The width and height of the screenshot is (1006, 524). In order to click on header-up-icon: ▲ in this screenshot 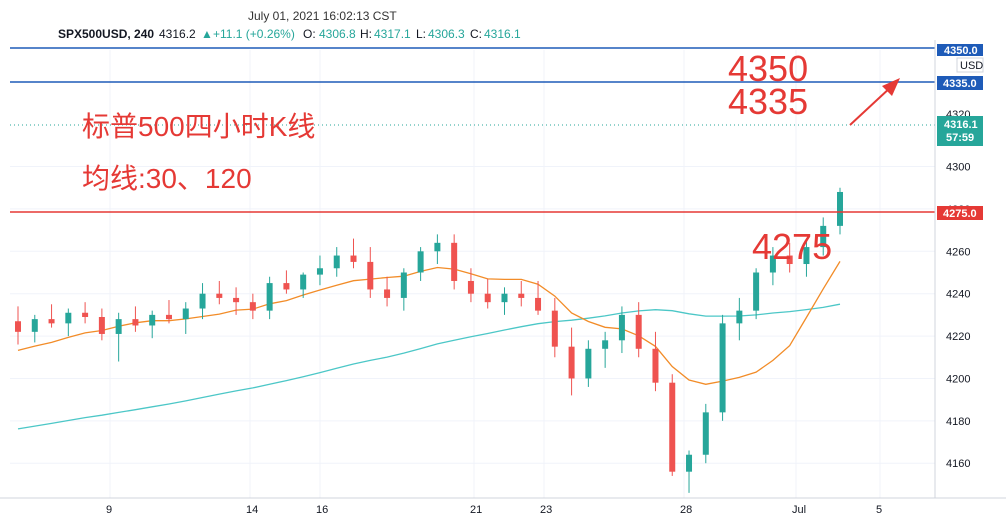, I will do `click(207, 34)`.